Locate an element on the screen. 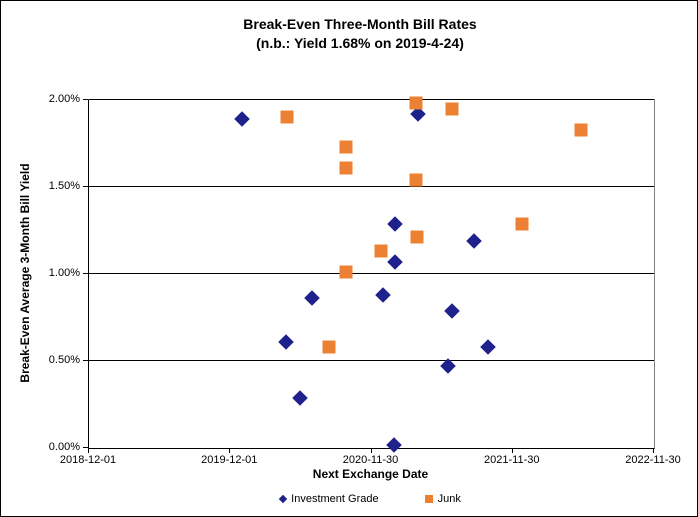 The height and width of the screenshot is (517, 698). diamond-marker-icon is located at coordinates (283, 499).